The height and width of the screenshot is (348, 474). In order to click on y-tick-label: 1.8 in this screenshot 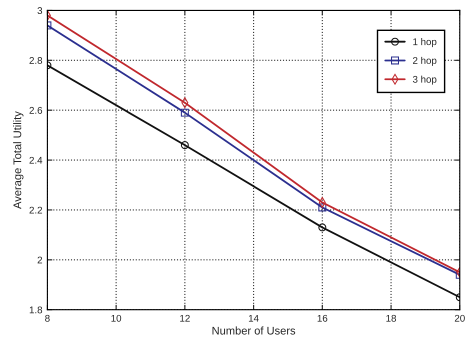, I will do `click(36, 310)`.